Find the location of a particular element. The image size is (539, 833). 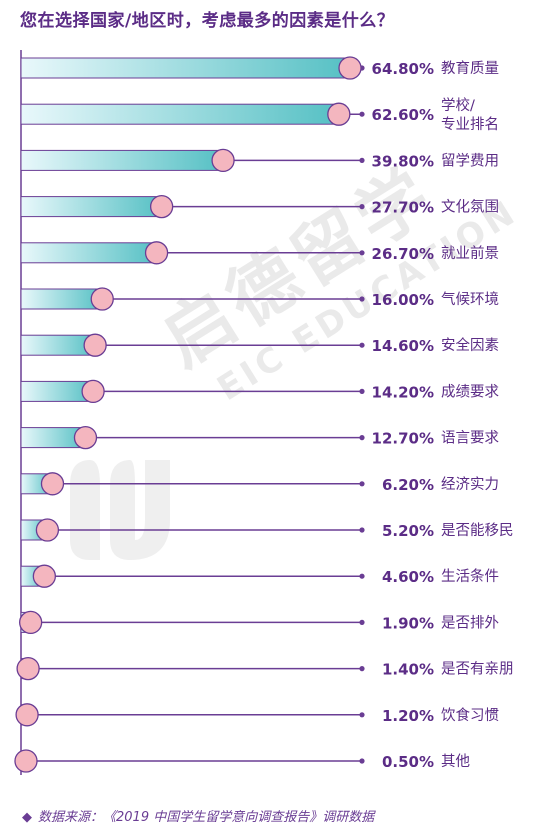

bar-row: 26.70% 就业前景 is located at coordinates (259, 253).